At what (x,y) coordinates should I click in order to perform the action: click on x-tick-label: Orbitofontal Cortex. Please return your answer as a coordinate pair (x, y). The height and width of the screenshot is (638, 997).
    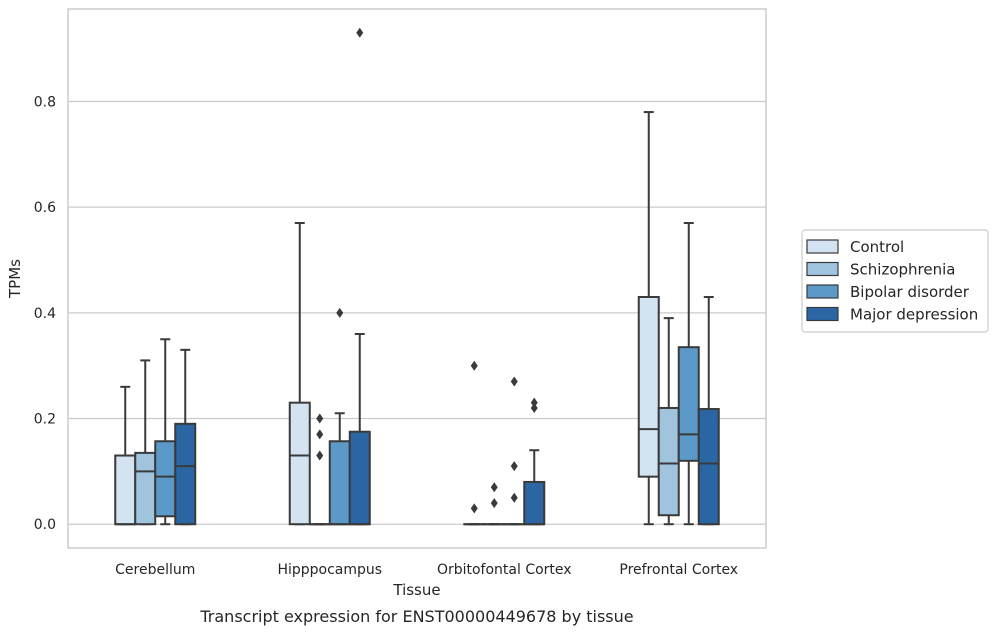
    Looking at the image, I should click on (504, 570).